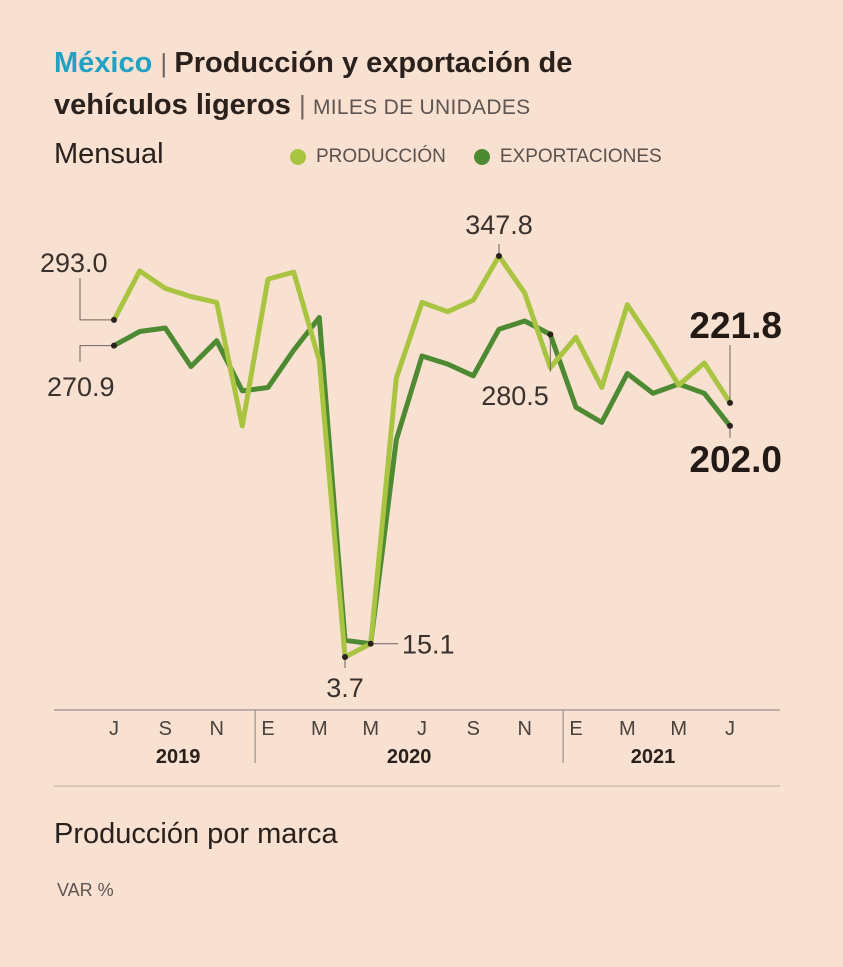 The image size is (843, 967). I want to click on title-part-1: Producción y exportación de, so click(373, 63).